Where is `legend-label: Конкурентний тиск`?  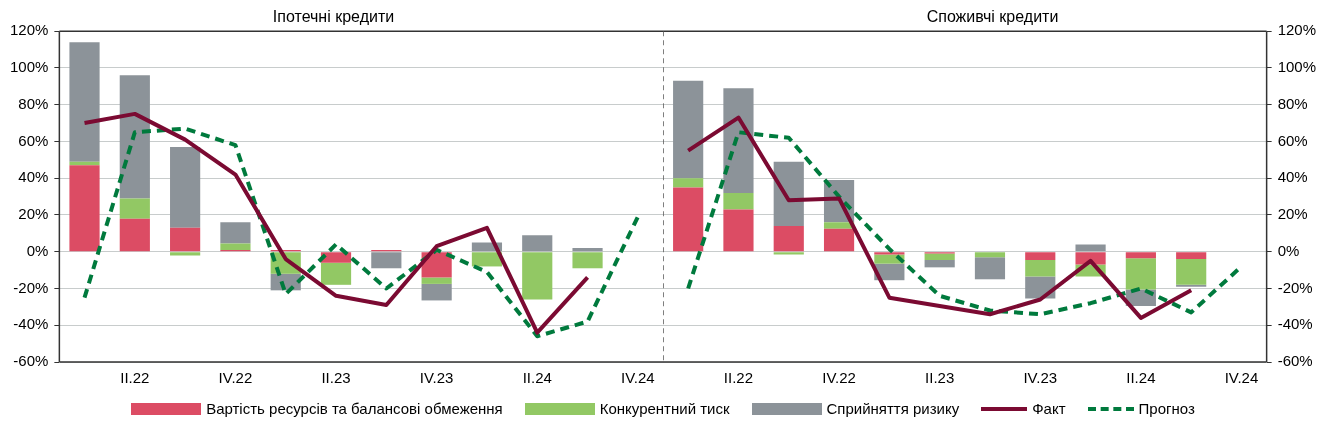
legend-label: Конкурентний тиск is located at coordinates (664, 408).